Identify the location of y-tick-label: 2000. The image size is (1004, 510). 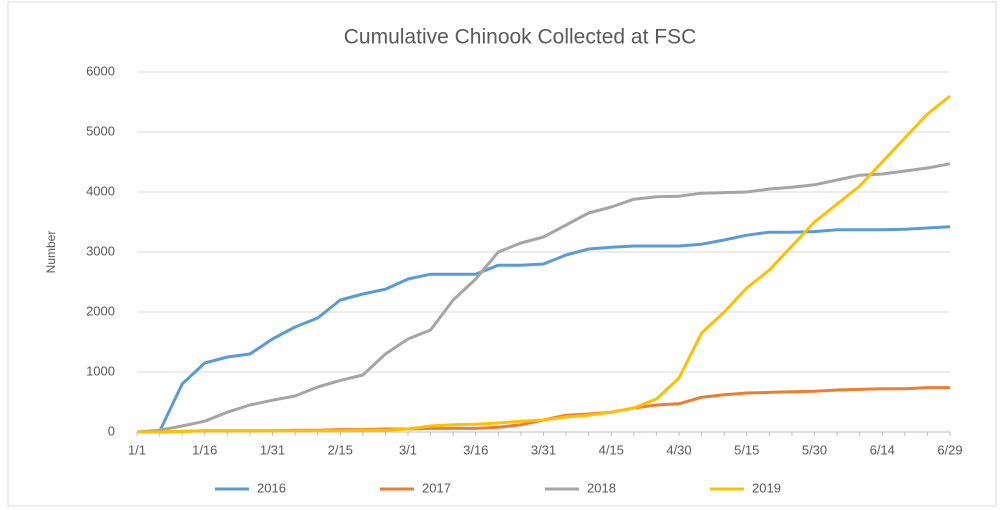
(100, 310).